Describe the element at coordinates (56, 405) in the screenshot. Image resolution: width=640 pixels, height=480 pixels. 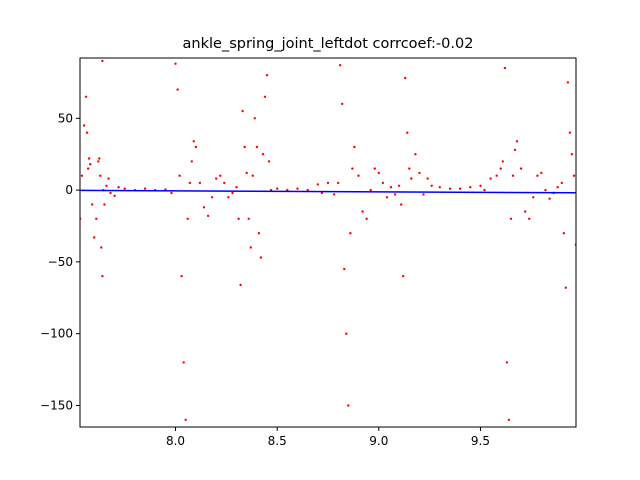
I see `y-tick-label: −150` at that location.